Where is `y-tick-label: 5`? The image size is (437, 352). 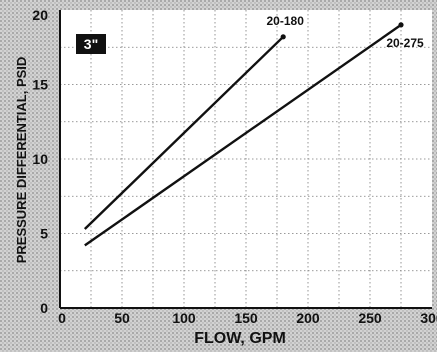 y-tick-label: 5 is located at coordinates (44, 234).